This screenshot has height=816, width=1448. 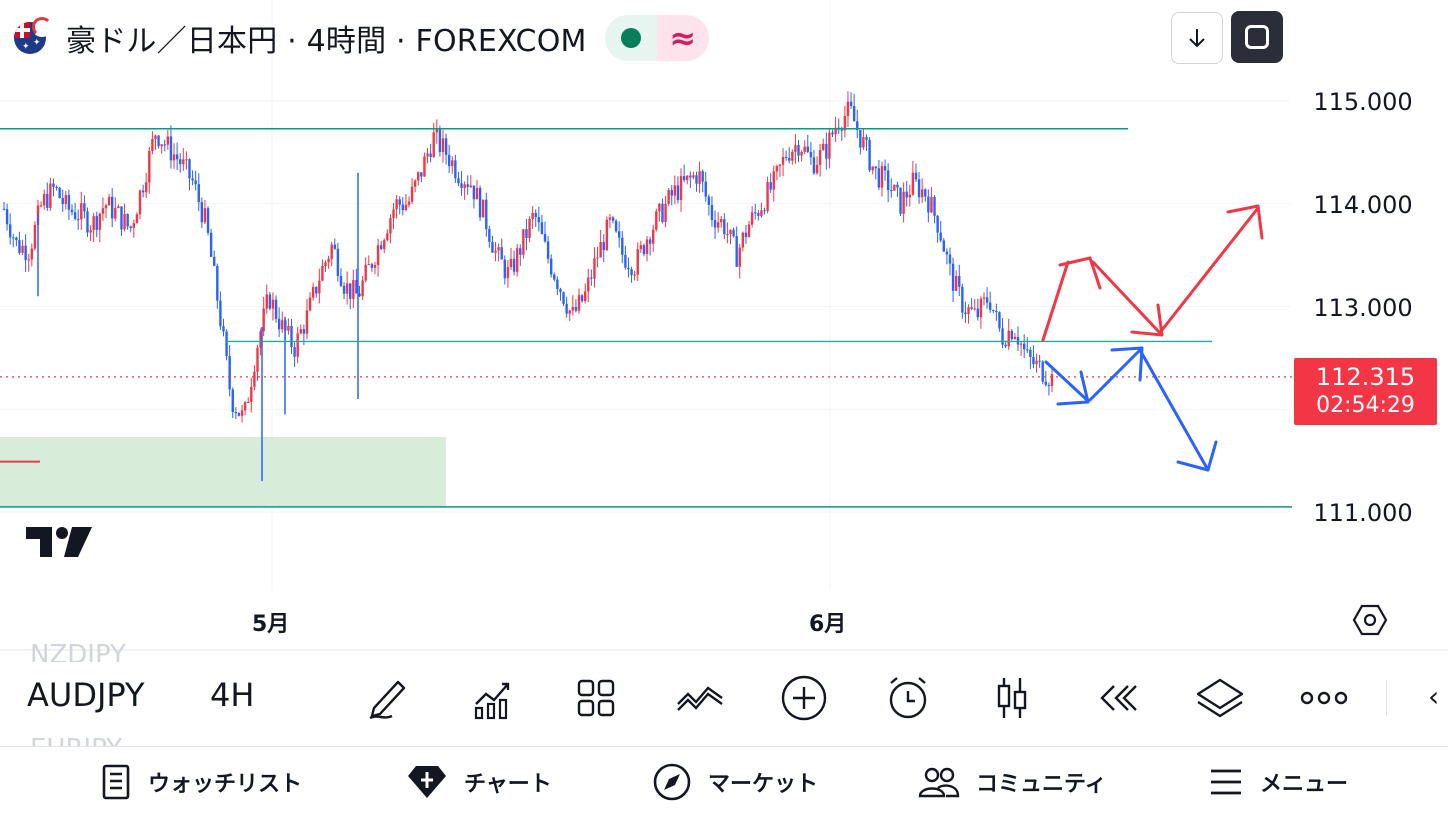 I want to click on layers-button, so click(x=1220, y=698).